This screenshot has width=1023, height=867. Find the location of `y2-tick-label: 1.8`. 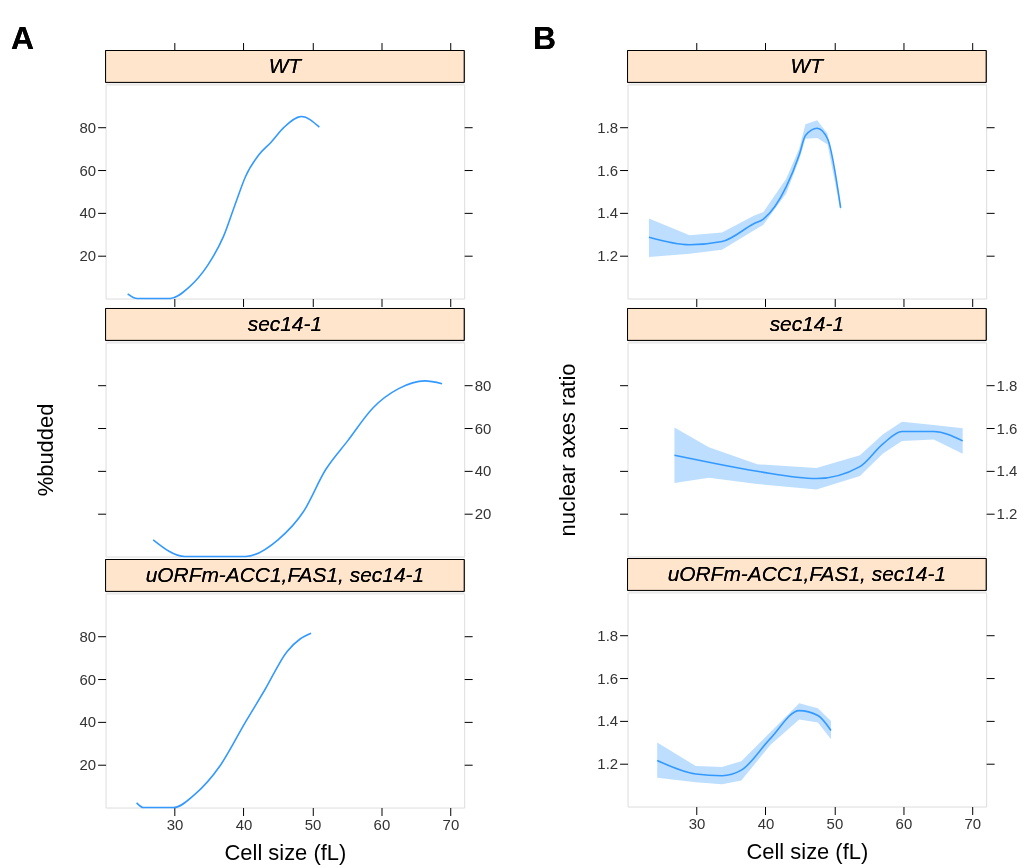

y2-tick-label: 1.8 is located at coordinates (1007, 385).